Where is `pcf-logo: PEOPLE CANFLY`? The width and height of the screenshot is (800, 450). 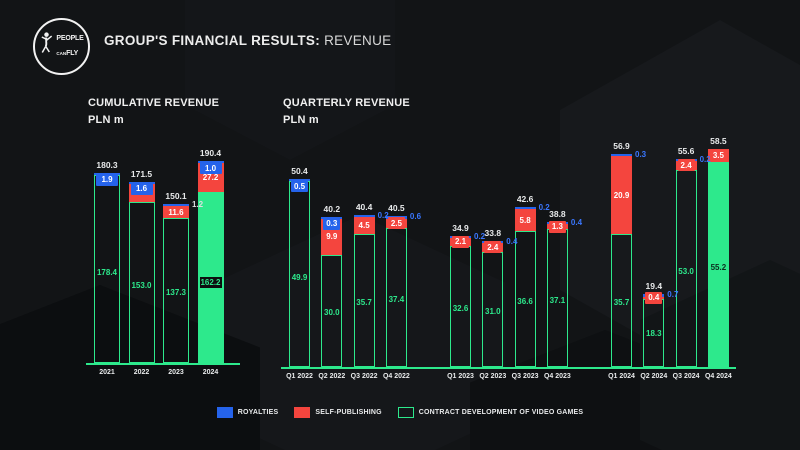
pcf-logo: PEOPLE CANFLY is located at coordinates (61, 46).